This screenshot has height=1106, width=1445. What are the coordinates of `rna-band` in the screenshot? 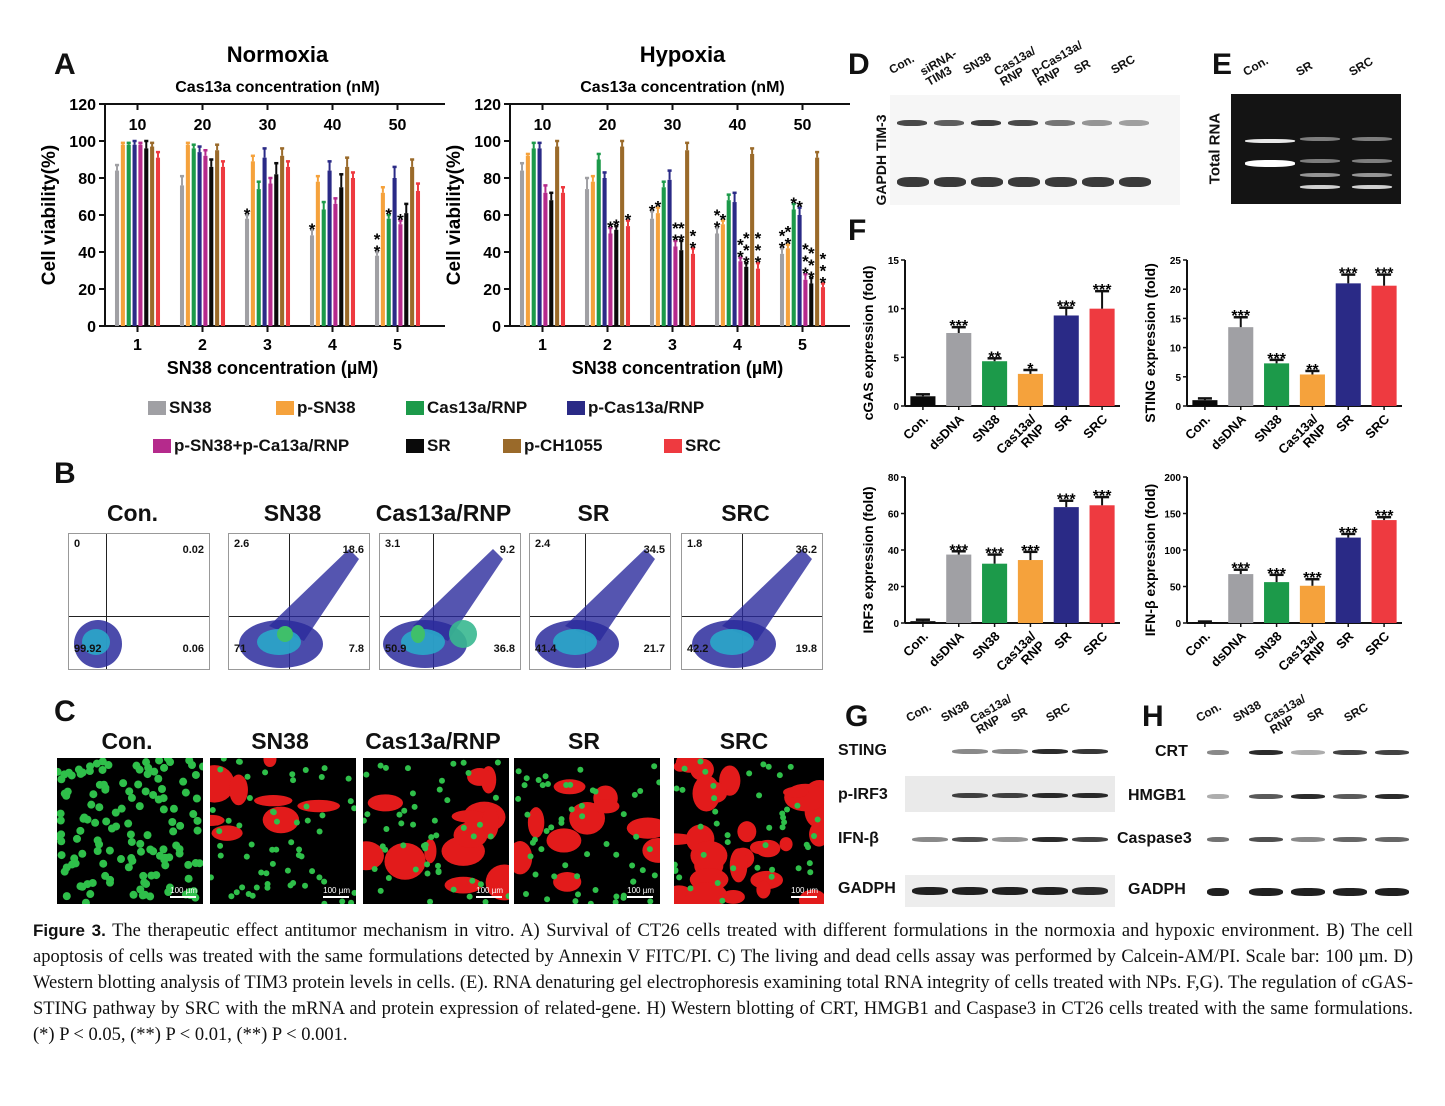 It's located at (1372, 139).